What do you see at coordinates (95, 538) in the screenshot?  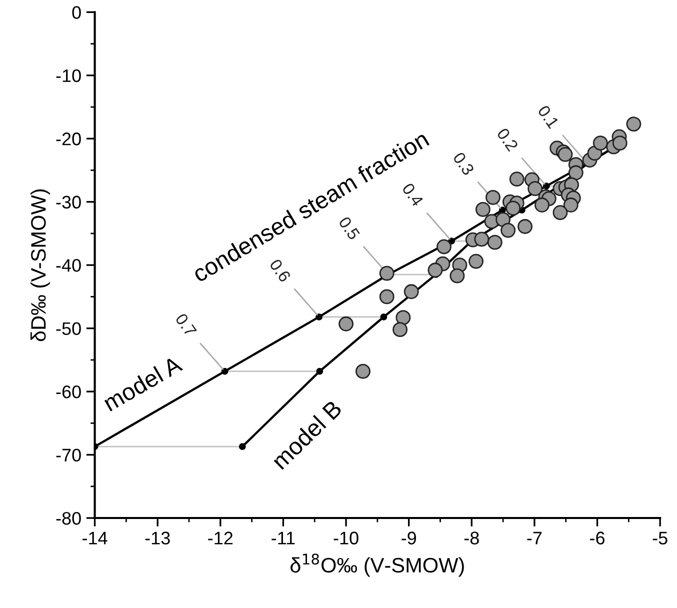 I see `x-tick-label: -14` at bounding box center [95, 538].